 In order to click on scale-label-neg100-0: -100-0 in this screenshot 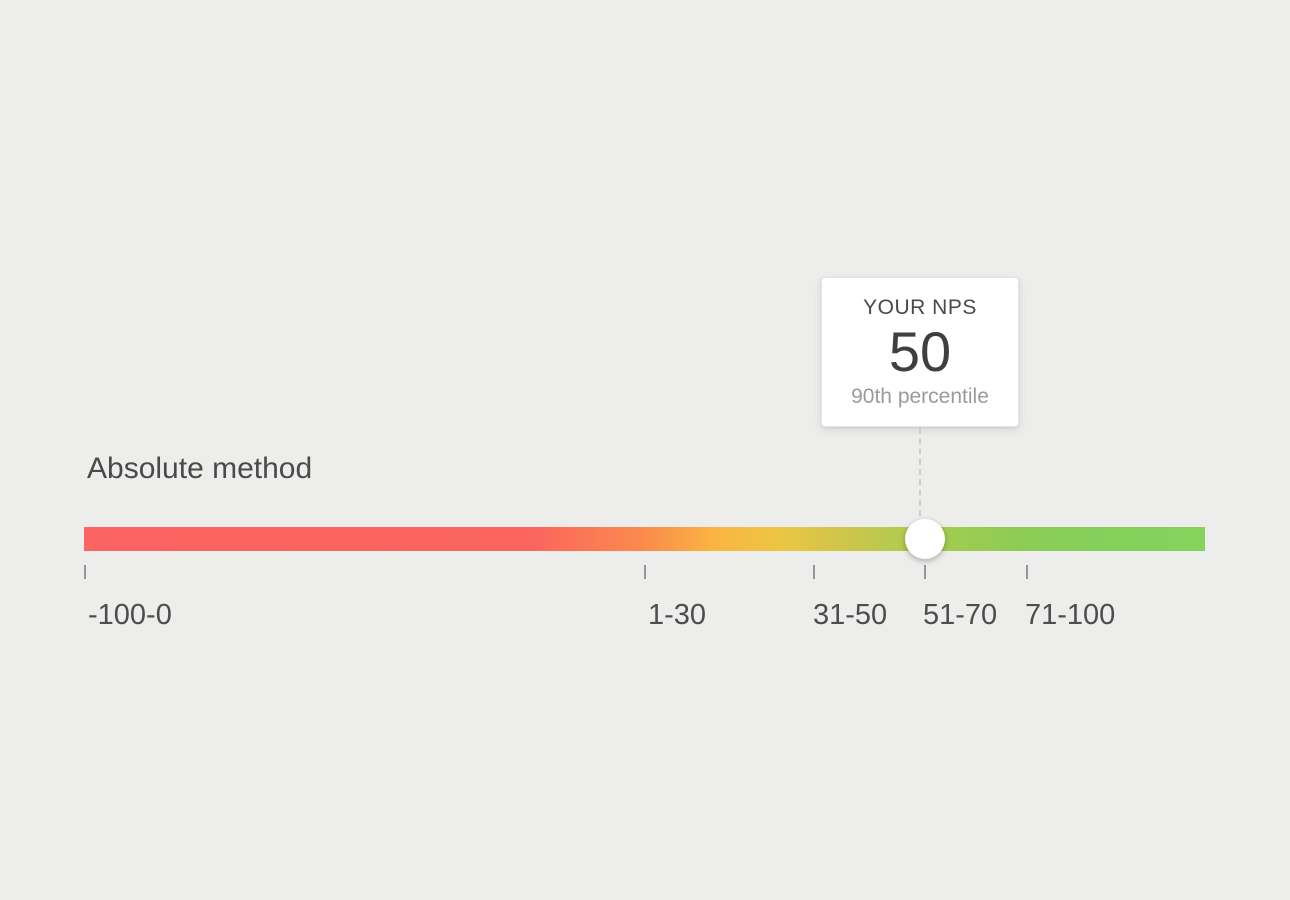, I will do `click(130, 615)`.